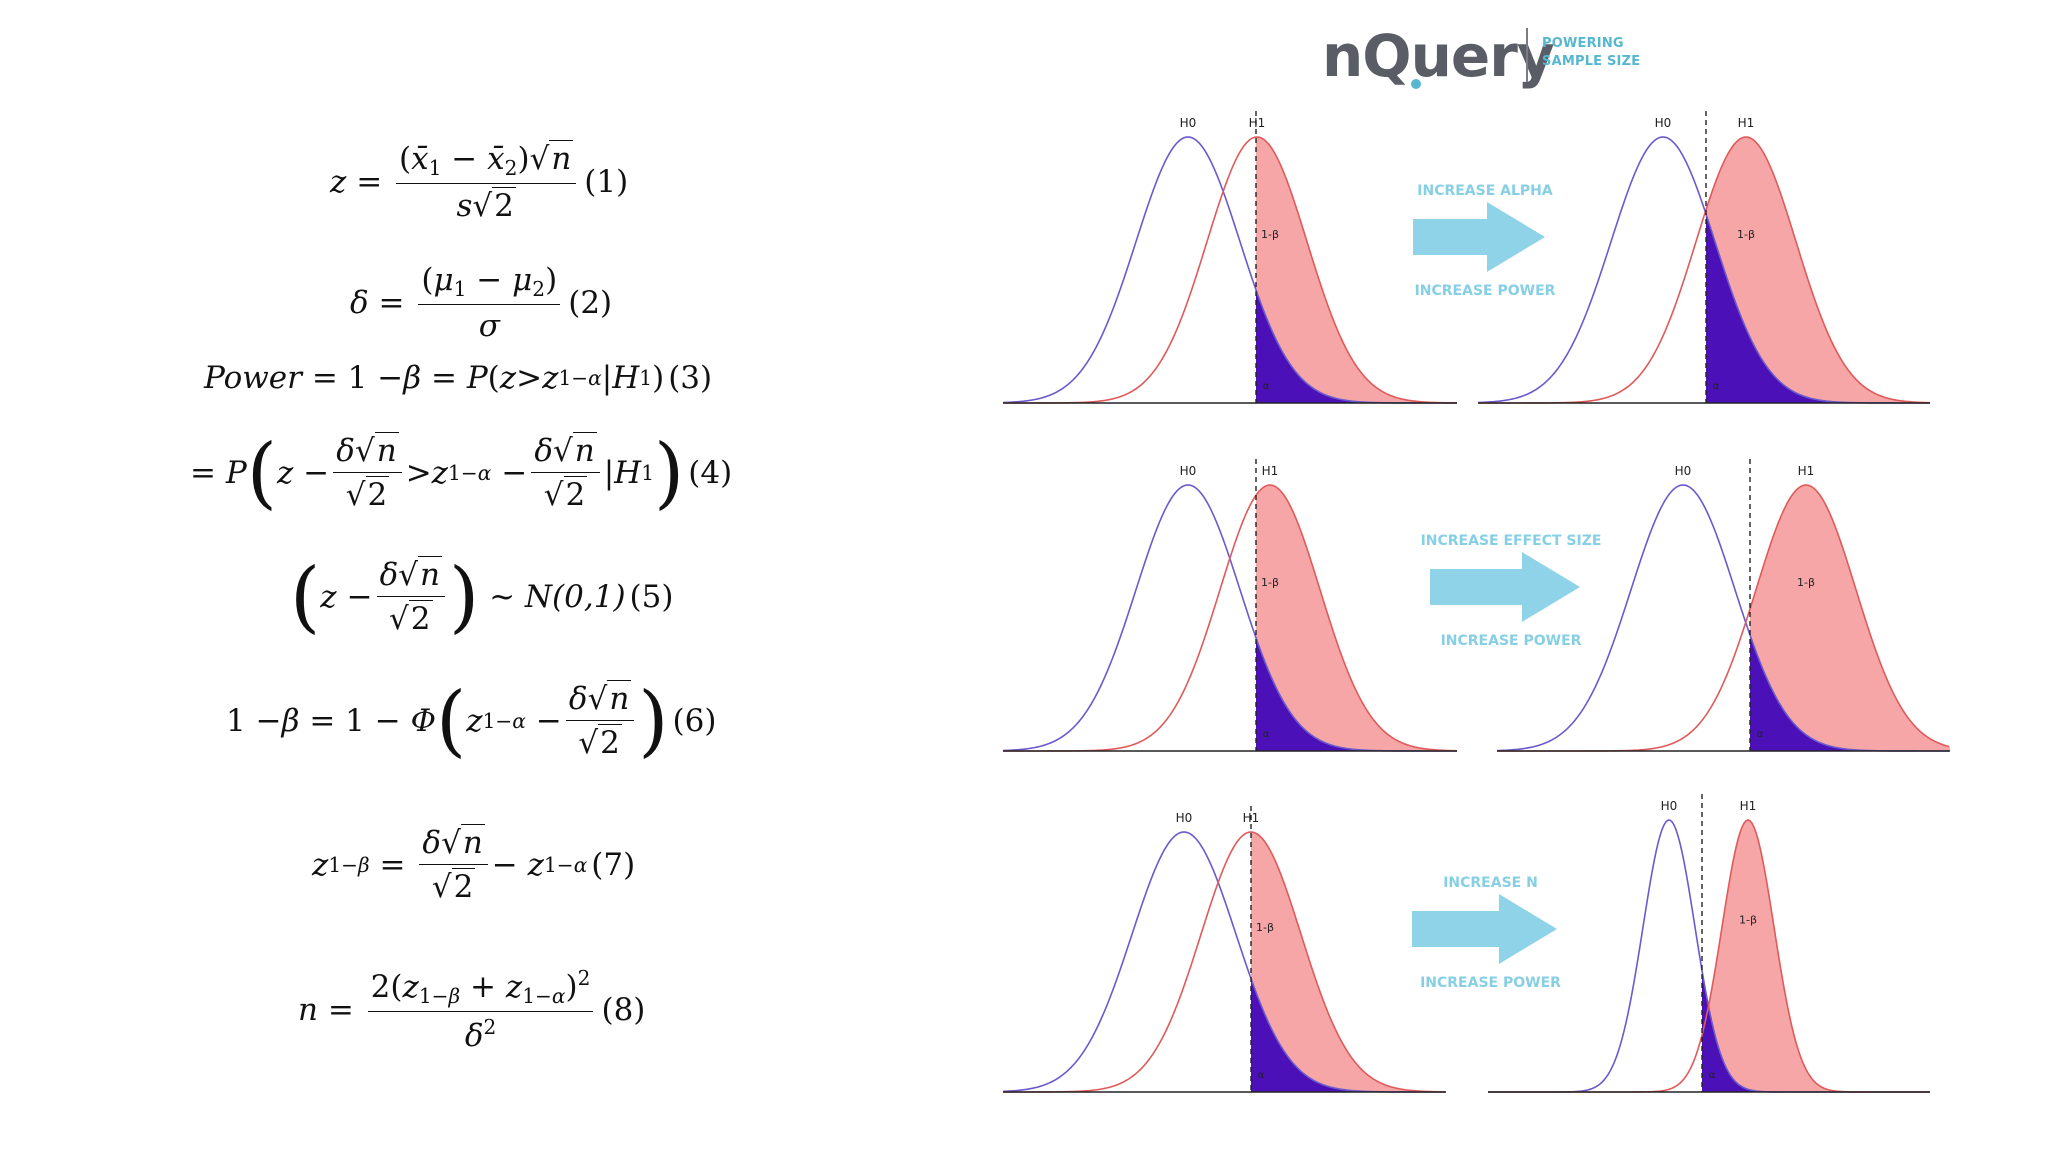 Image resolution: width=2048 pixels, height=1152 pixels. I want to click on panel-3-power-label: 1-β, so click(1270, 582).